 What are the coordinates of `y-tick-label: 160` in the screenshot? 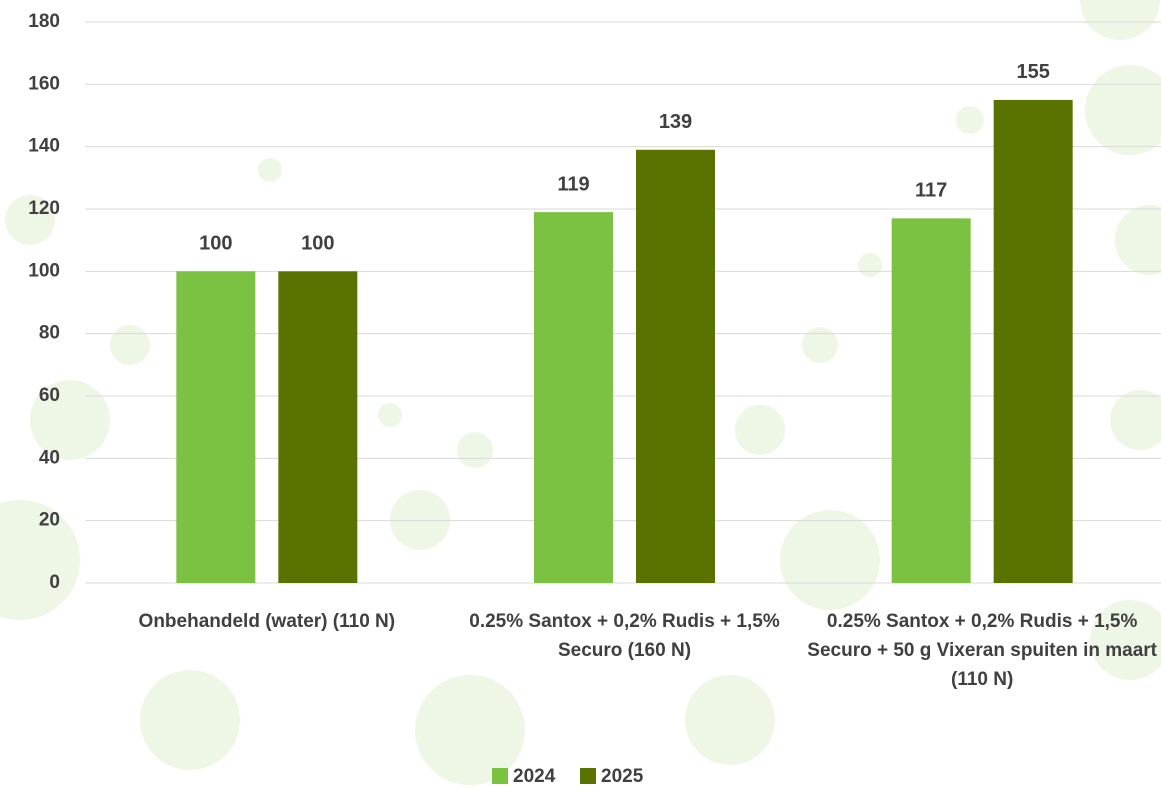 It's located at (44, 83).